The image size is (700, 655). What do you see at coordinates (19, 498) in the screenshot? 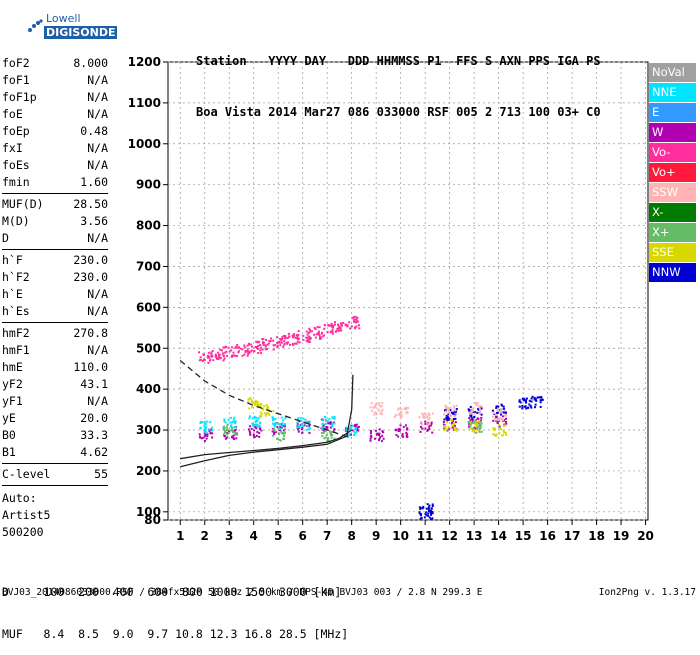
I see `auto-line: Auto:` at bounding box center [19, 498].